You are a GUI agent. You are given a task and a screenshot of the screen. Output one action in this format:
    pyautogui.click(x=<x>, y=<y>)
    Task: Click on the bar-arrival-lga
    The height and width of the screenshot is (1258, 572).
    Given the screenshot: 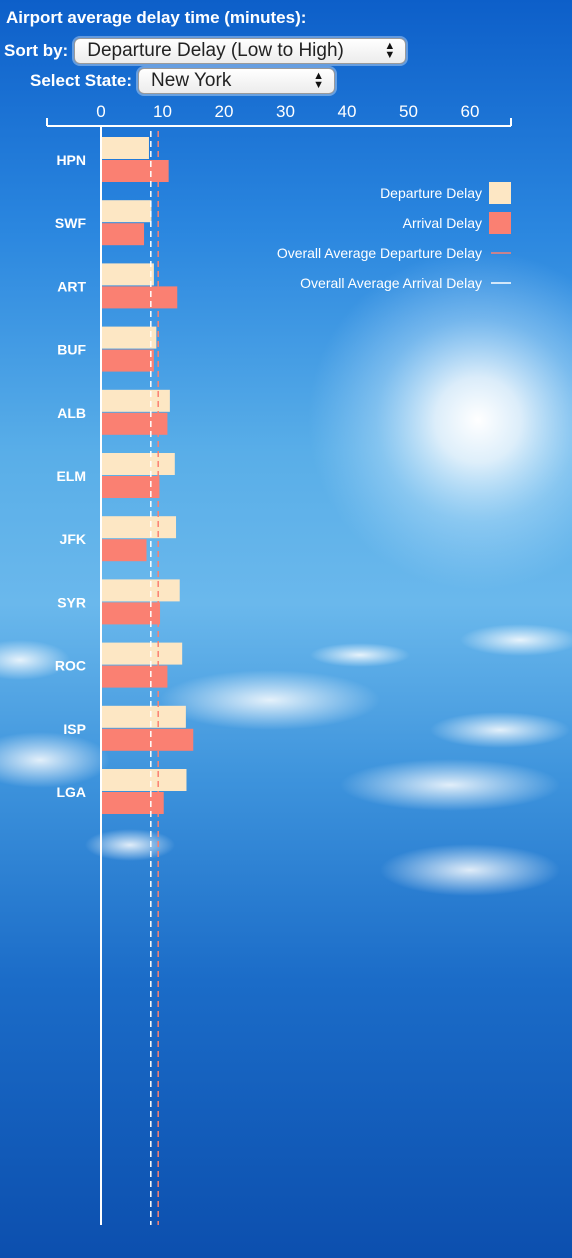 What is the action you would take?
    pyautogui.click(x=133, y=803)
    